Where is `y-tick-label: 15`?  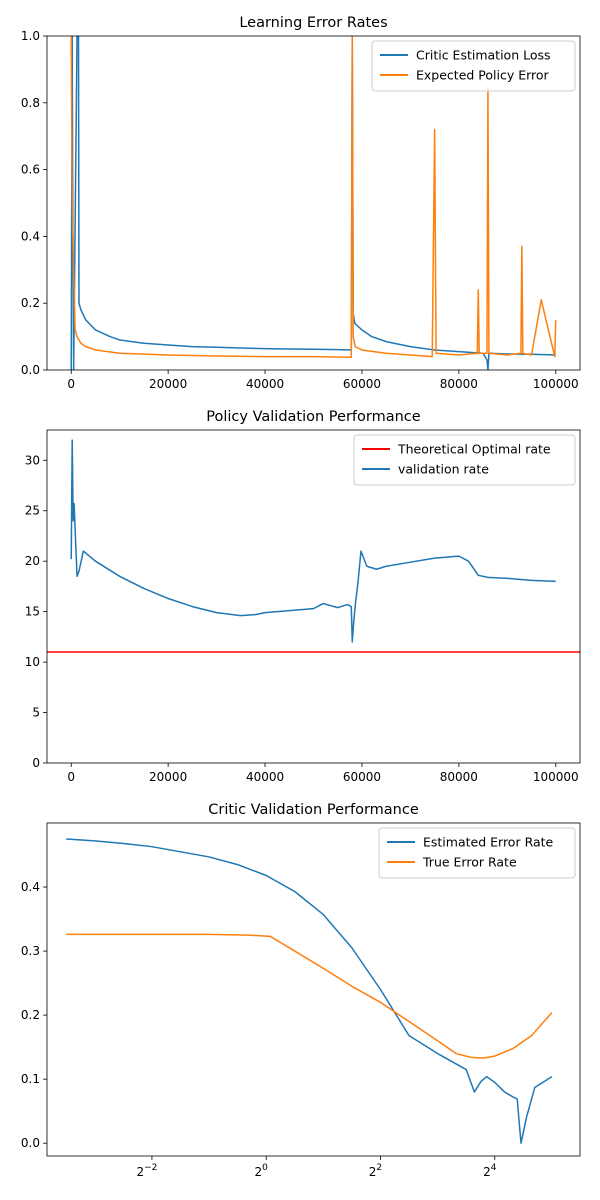 y-tick-label: 15 is located at coordinates (32, 612).